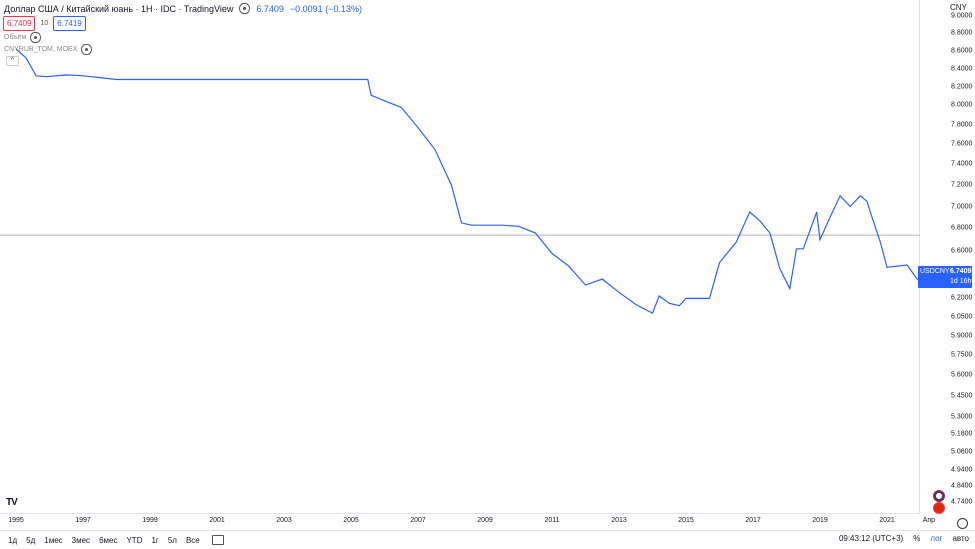  I want to click on last-price: 6.7409, so click(270, 8).